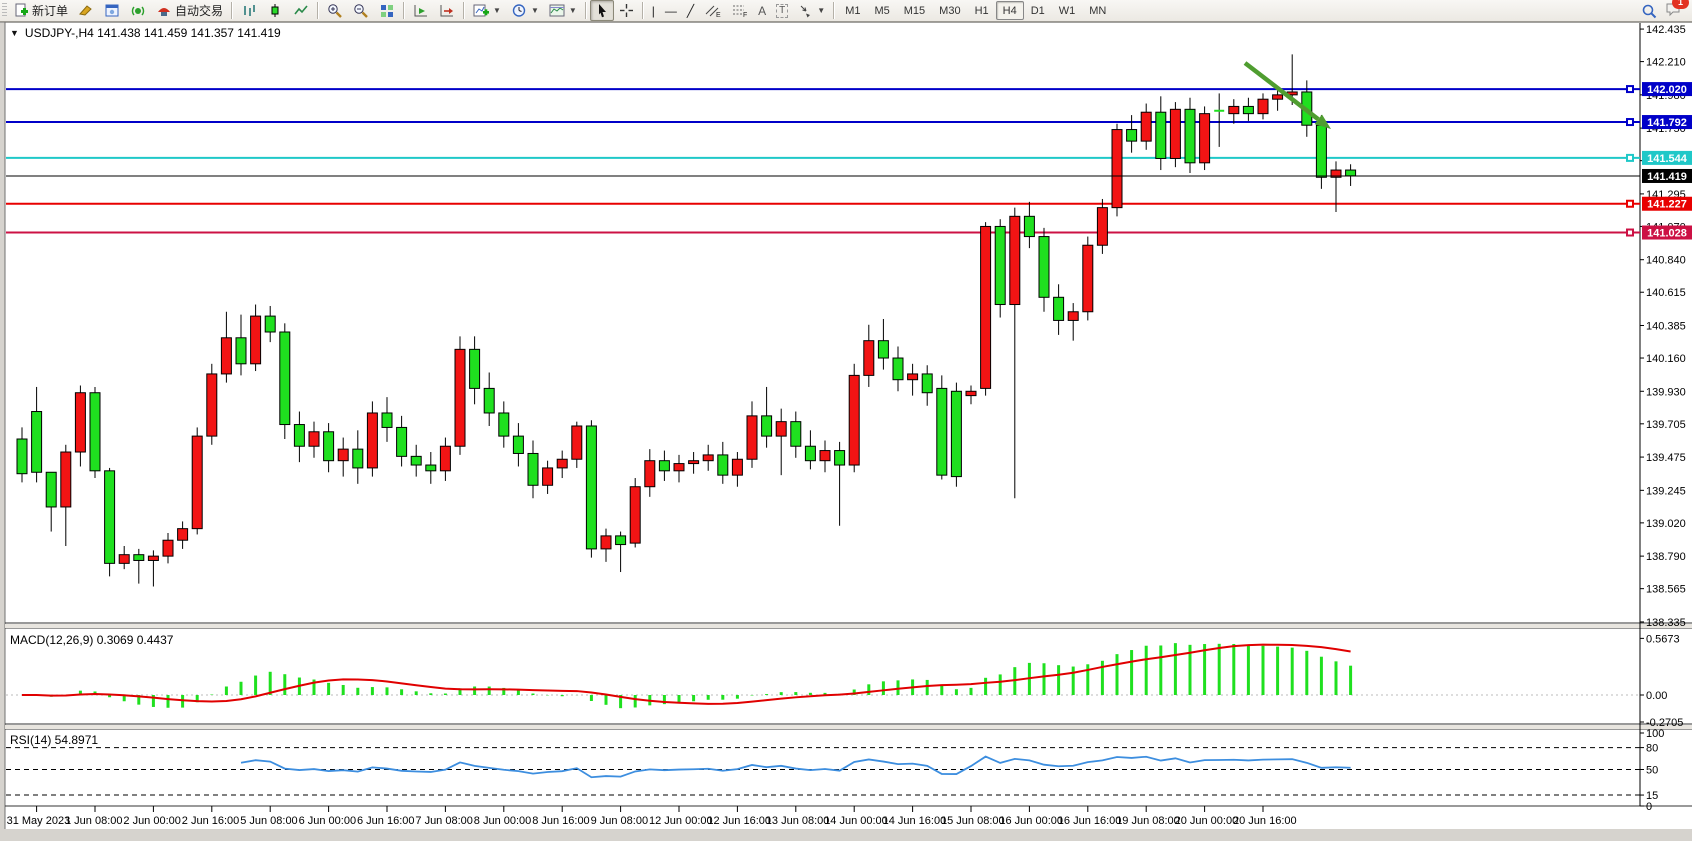 Image resolution: width=1692 pixels, height=841 pixels. I want to click on cursor-icon, so click(602, 11).